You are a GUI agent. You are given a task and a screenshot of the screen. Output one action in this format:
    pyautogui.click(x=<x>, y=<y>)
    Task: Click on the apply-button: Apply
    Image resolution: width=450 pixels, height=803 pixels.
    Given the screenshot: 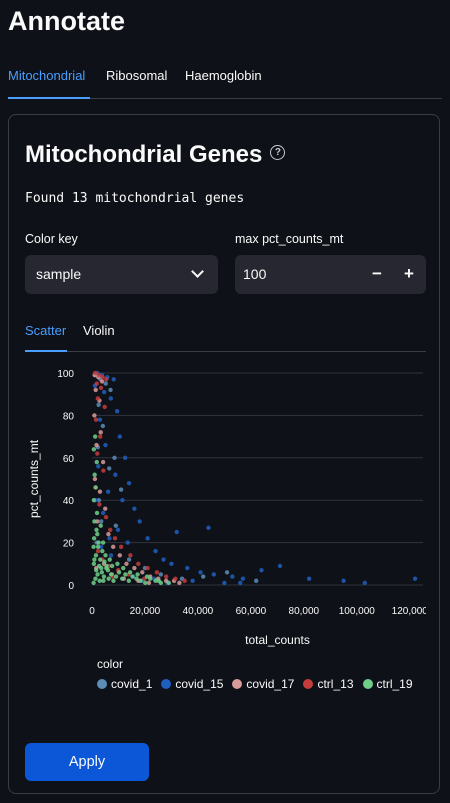 What is the action you would take?
    pyautogui.click(x=87, y=762)
    